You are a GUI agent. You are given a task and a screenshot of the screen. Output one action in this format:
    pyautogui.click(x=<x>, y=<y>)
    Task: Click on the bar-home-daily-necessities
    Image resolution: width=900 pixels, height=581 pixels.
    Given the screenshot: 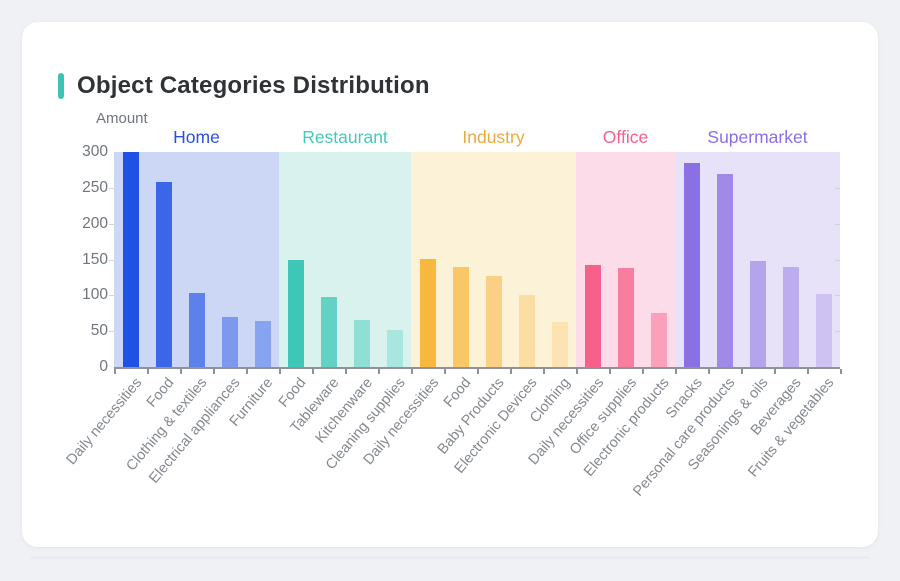 What is the action you would take?
    pyautogui.click(x=130, y=259)
    